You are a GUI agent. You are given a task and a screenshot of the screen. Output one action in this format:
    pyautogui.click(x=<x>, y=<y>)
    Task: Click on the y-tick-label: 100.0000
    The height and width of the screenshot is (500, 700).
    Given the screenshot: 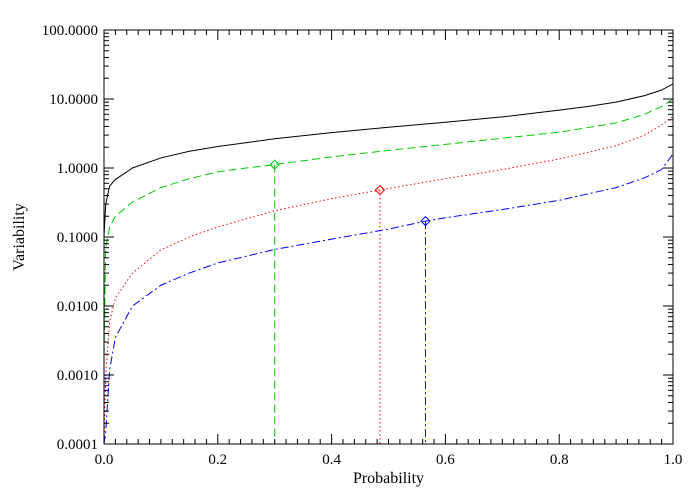 What is the action you would take?
    pyautogui.click(x=70, y=31)
    